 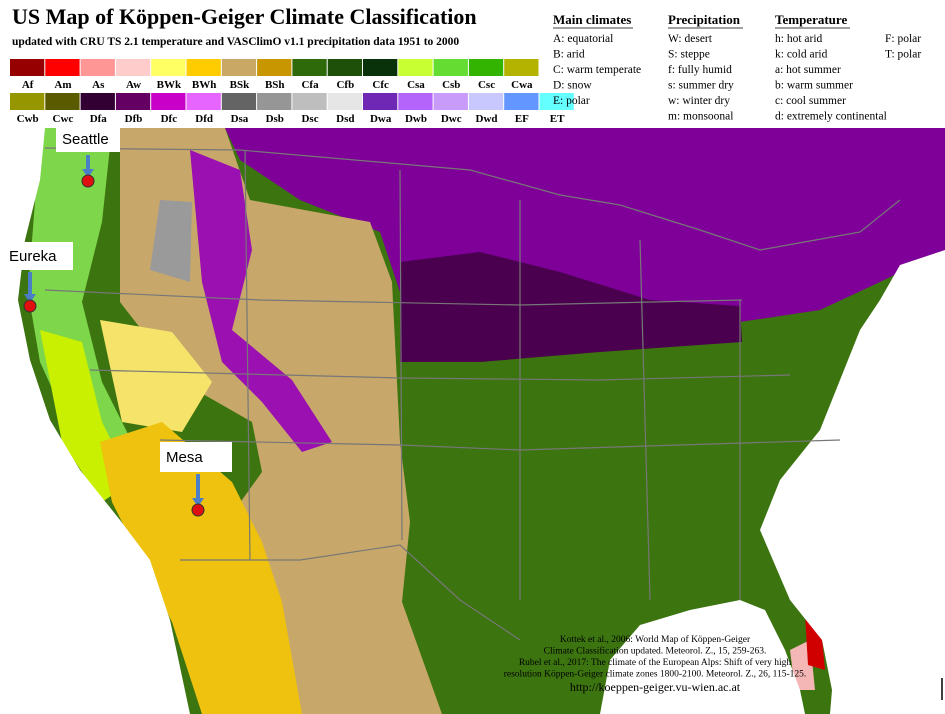 I want to click on legend-label: Csb, so click(x=451, y=85).